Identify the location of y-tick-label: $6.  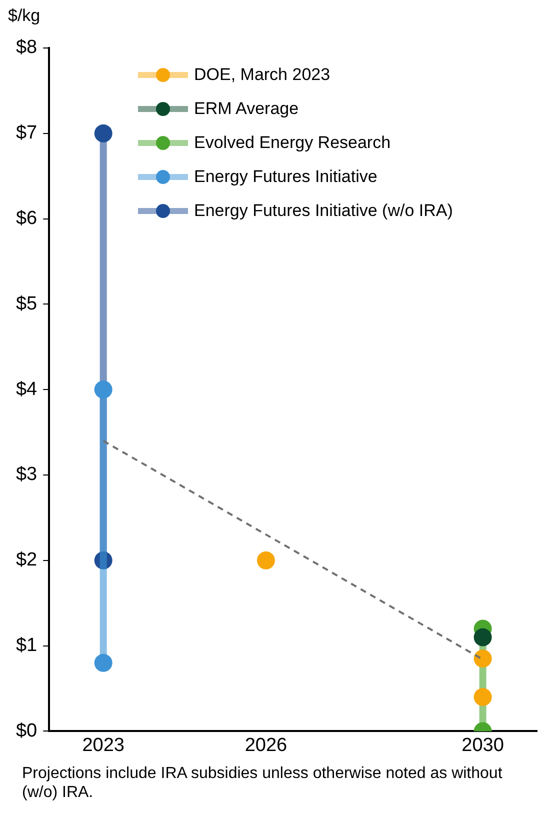
(27, 219).